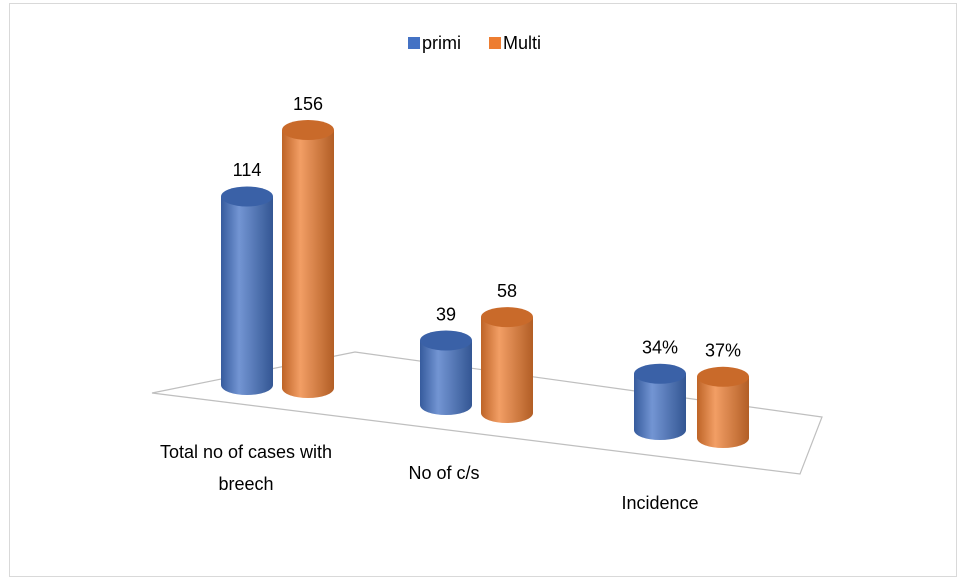 This screenshot has height=578, width=958. I want to click on value-label: 156, so click(308, 104).